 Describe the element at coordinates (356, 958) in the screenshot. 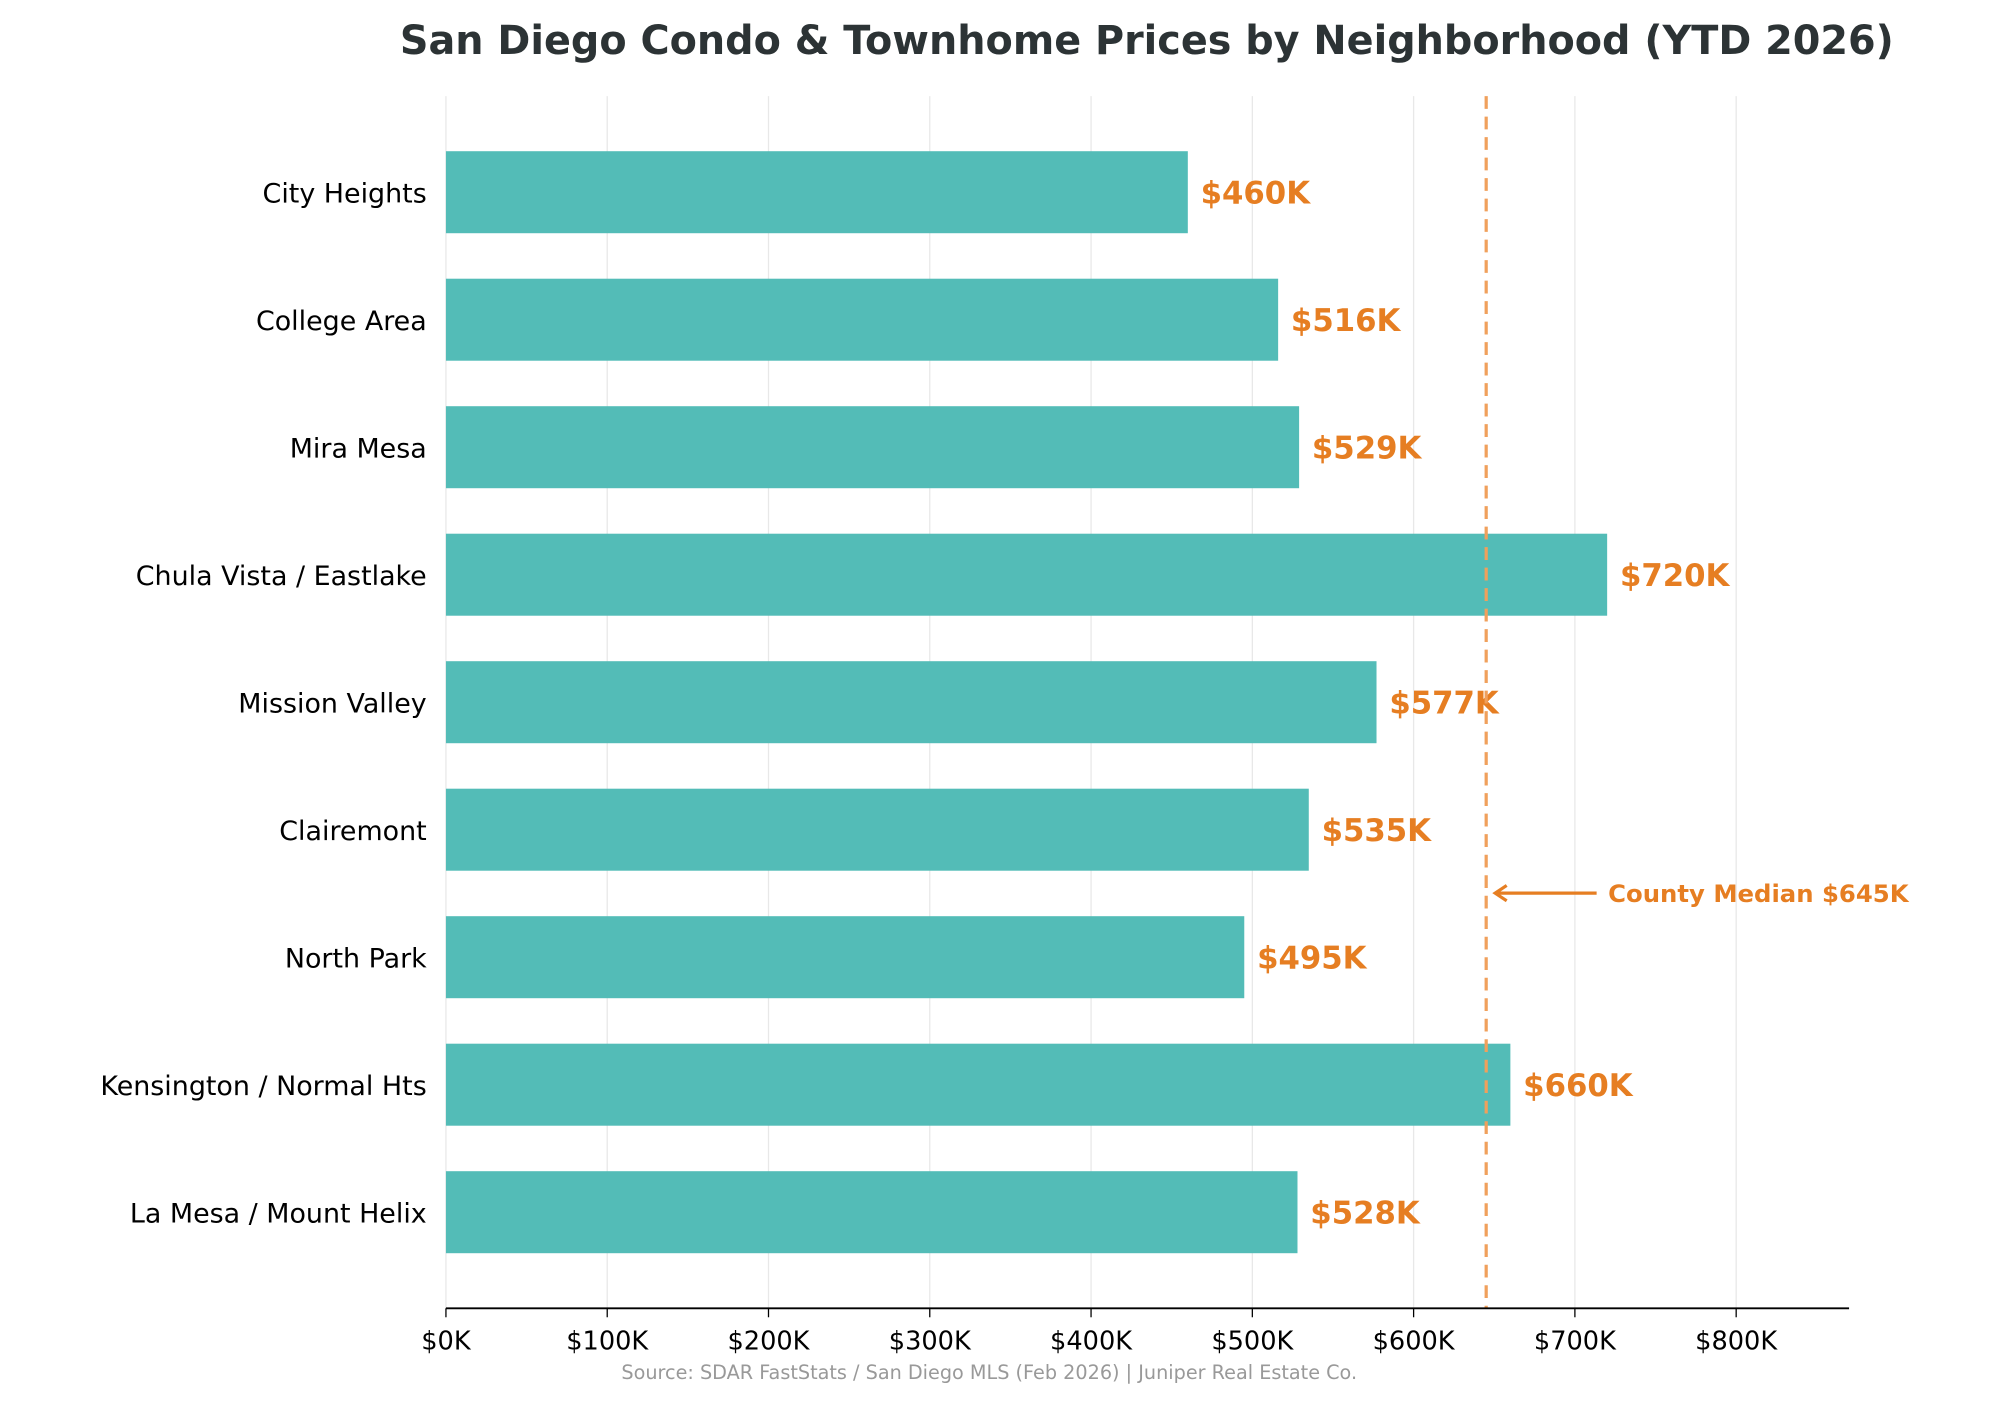

I see `category-label: North Park` at that location.